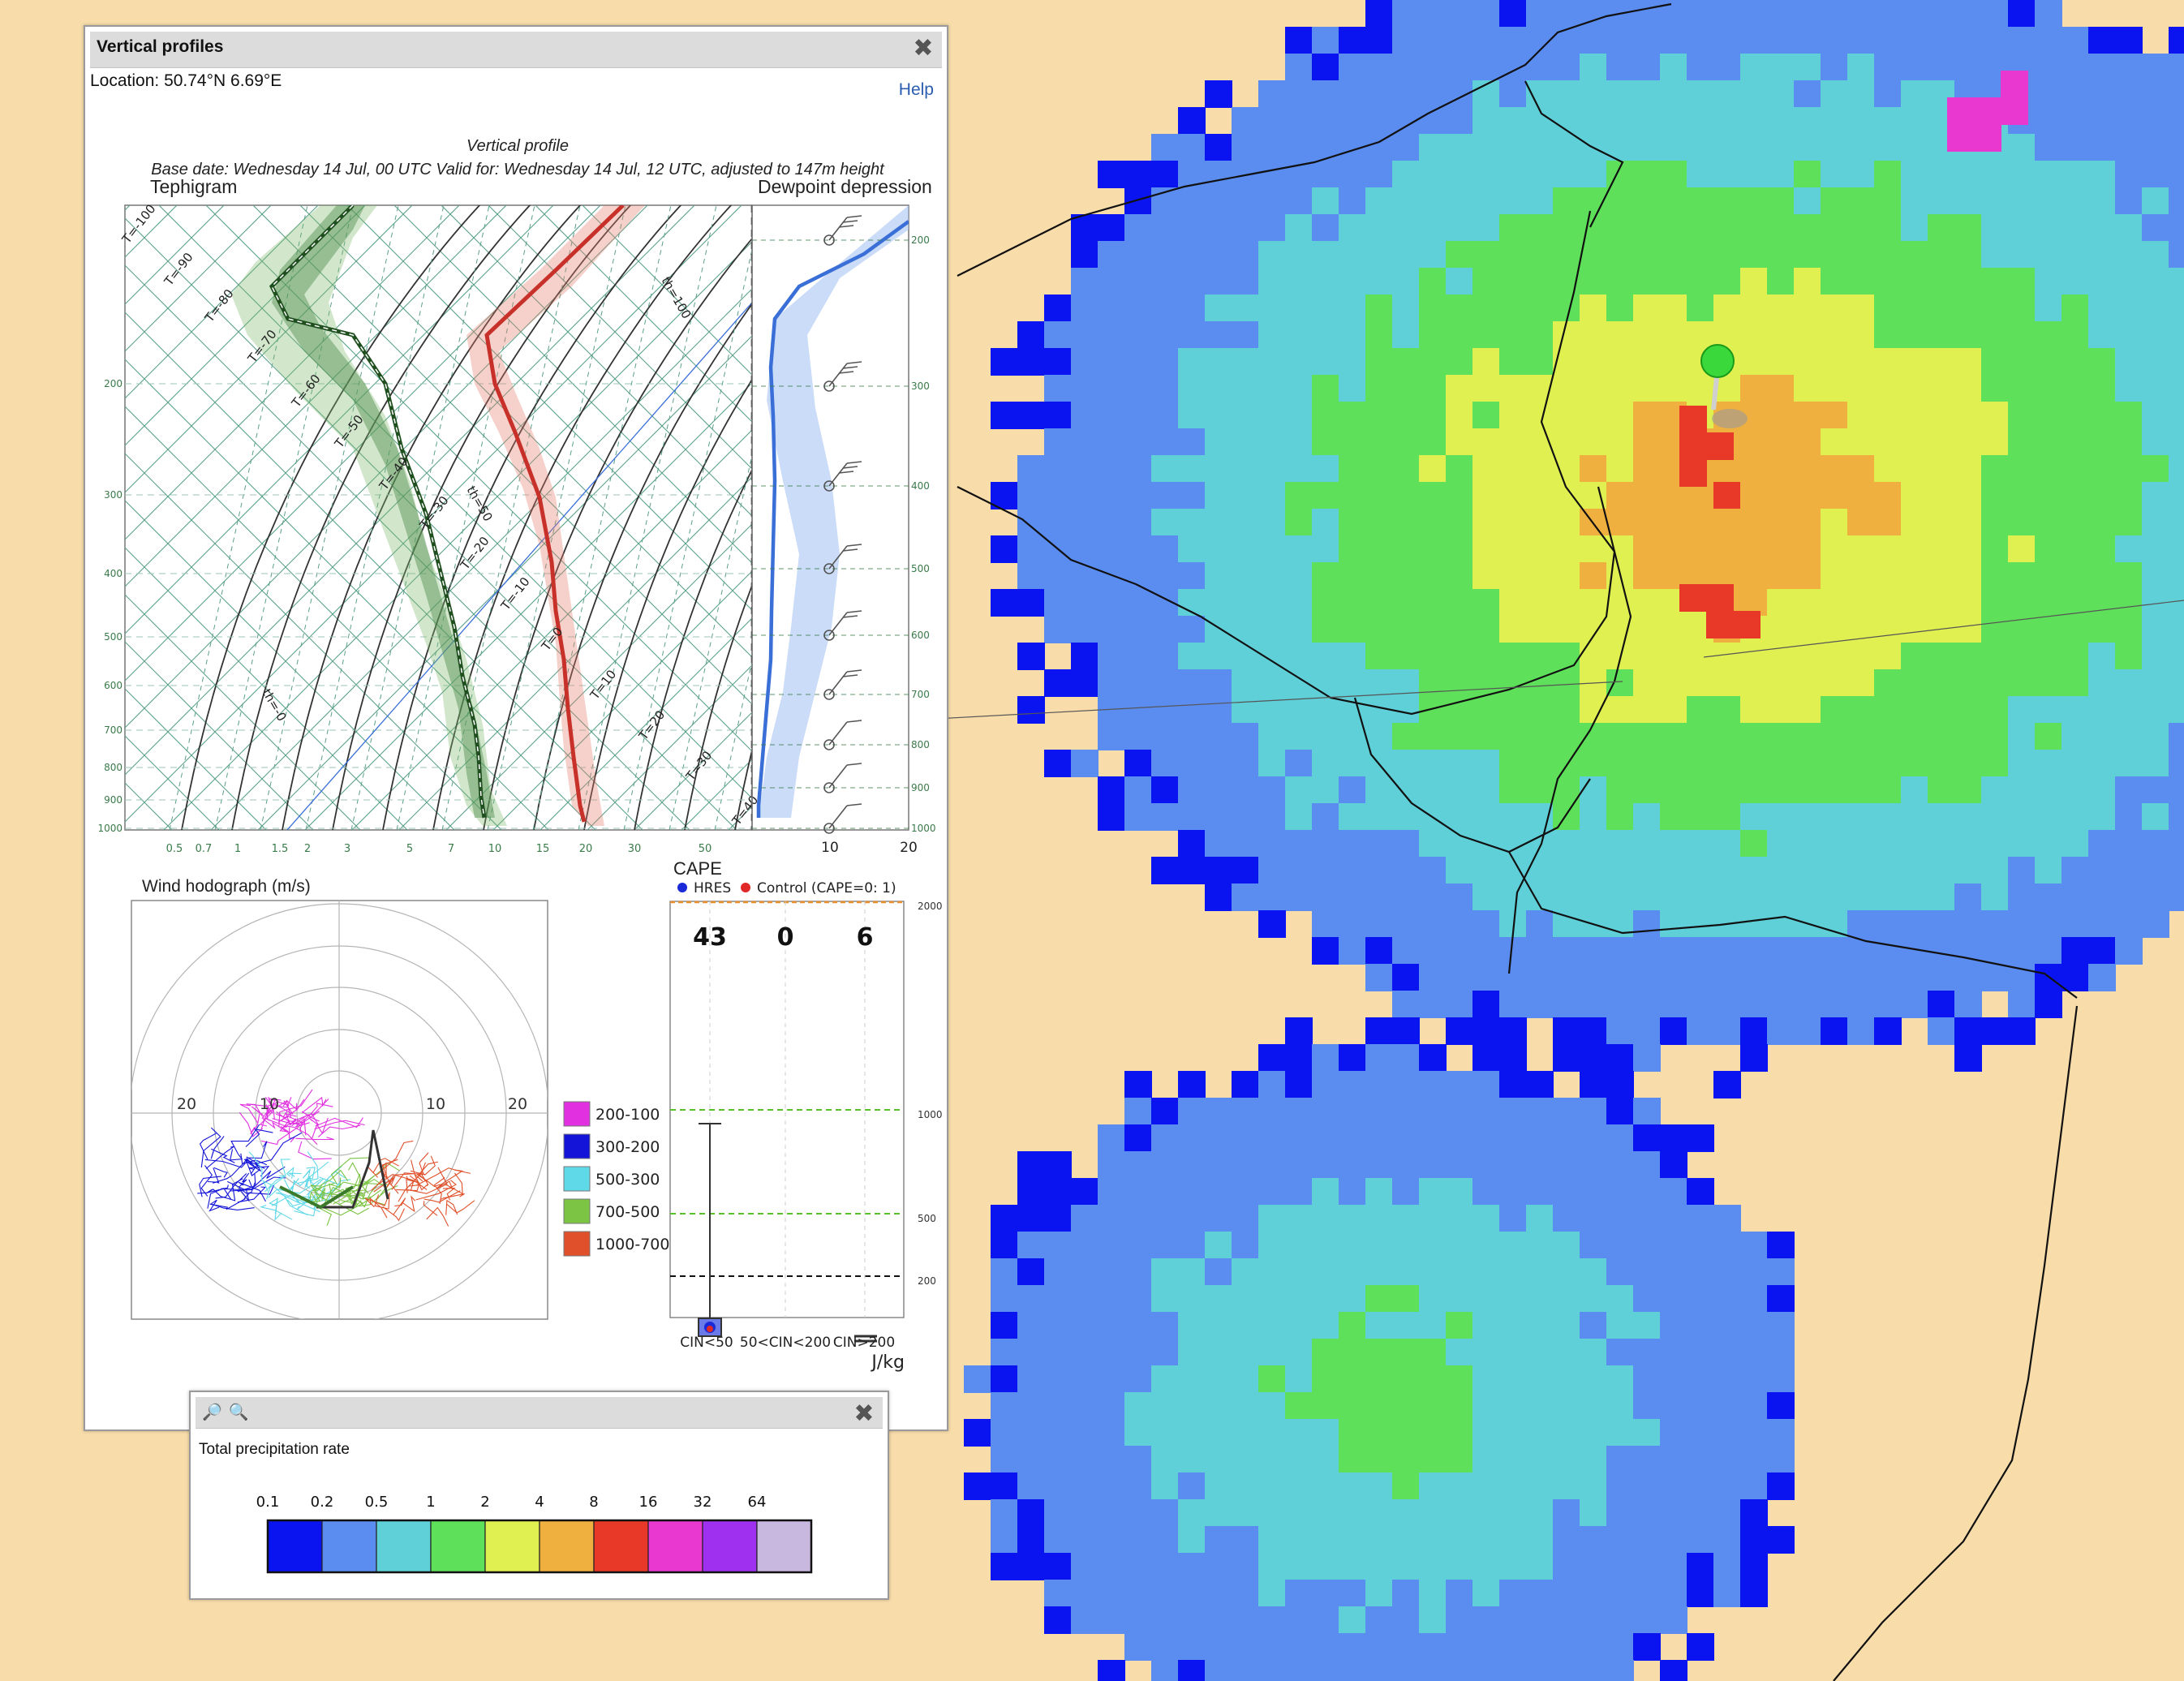  What do you see at coordinates (577, 1146) in the screenshot?
I see `hodograph-legend-swatch` at bounding box center [577, 1146].